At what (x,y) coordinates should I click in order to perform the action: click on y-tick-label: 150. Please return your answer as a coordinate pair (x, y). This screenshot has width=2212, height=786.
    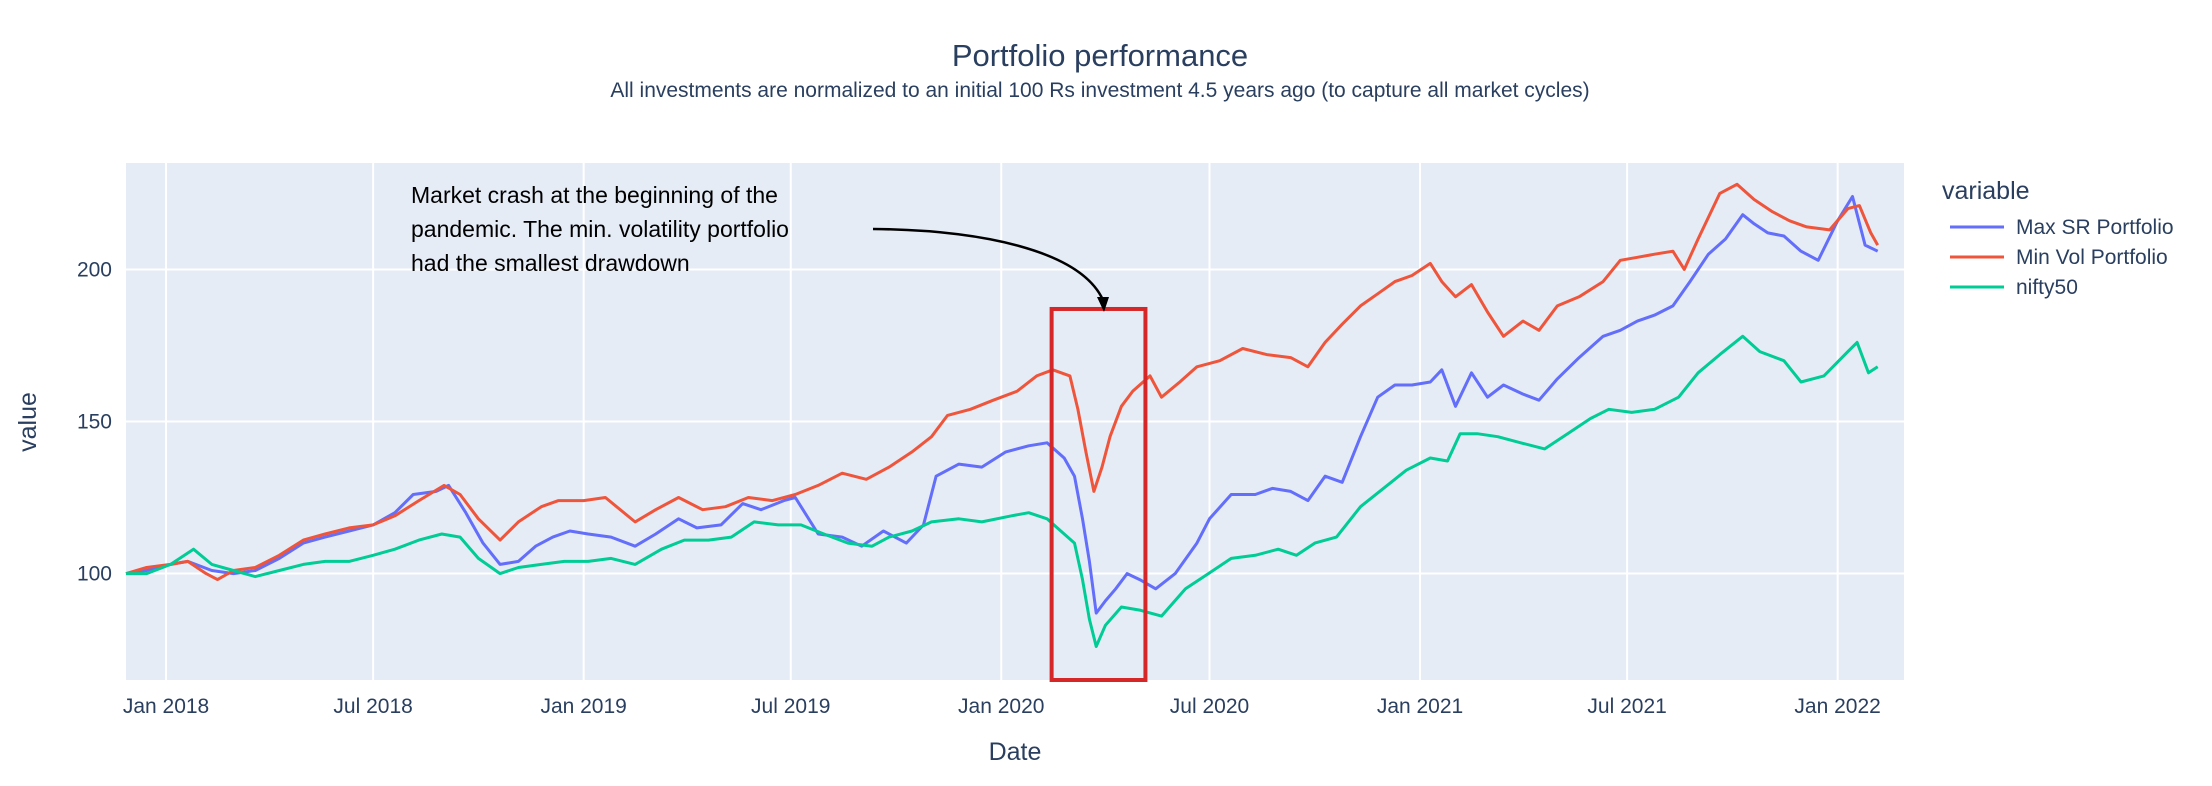
    Looking at the image, I should click on (94, 422).